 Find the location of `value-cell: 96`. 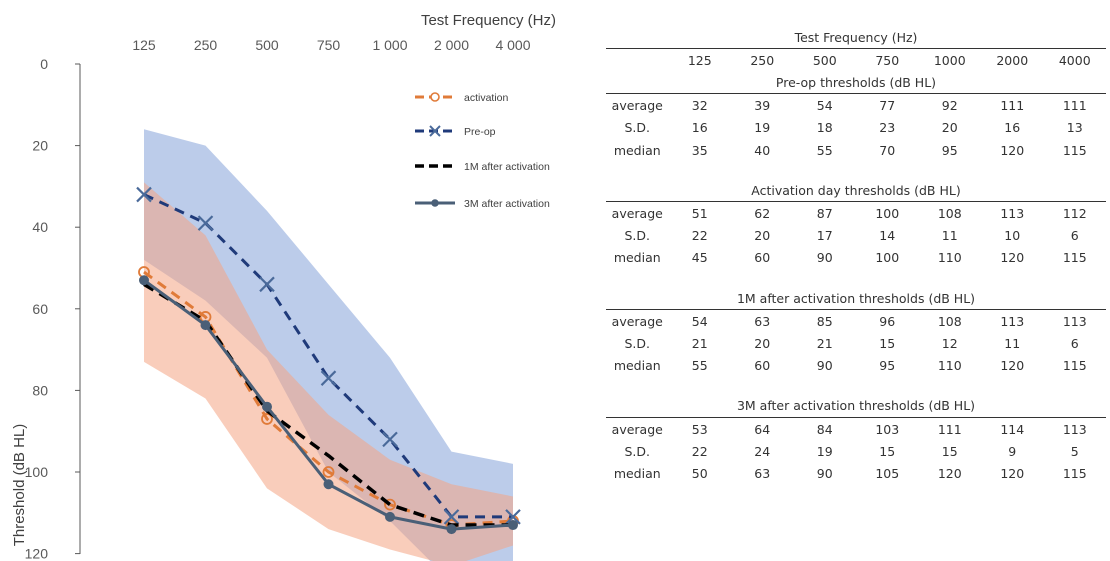

value-cell: 96 is located at coordinates (887, 321).